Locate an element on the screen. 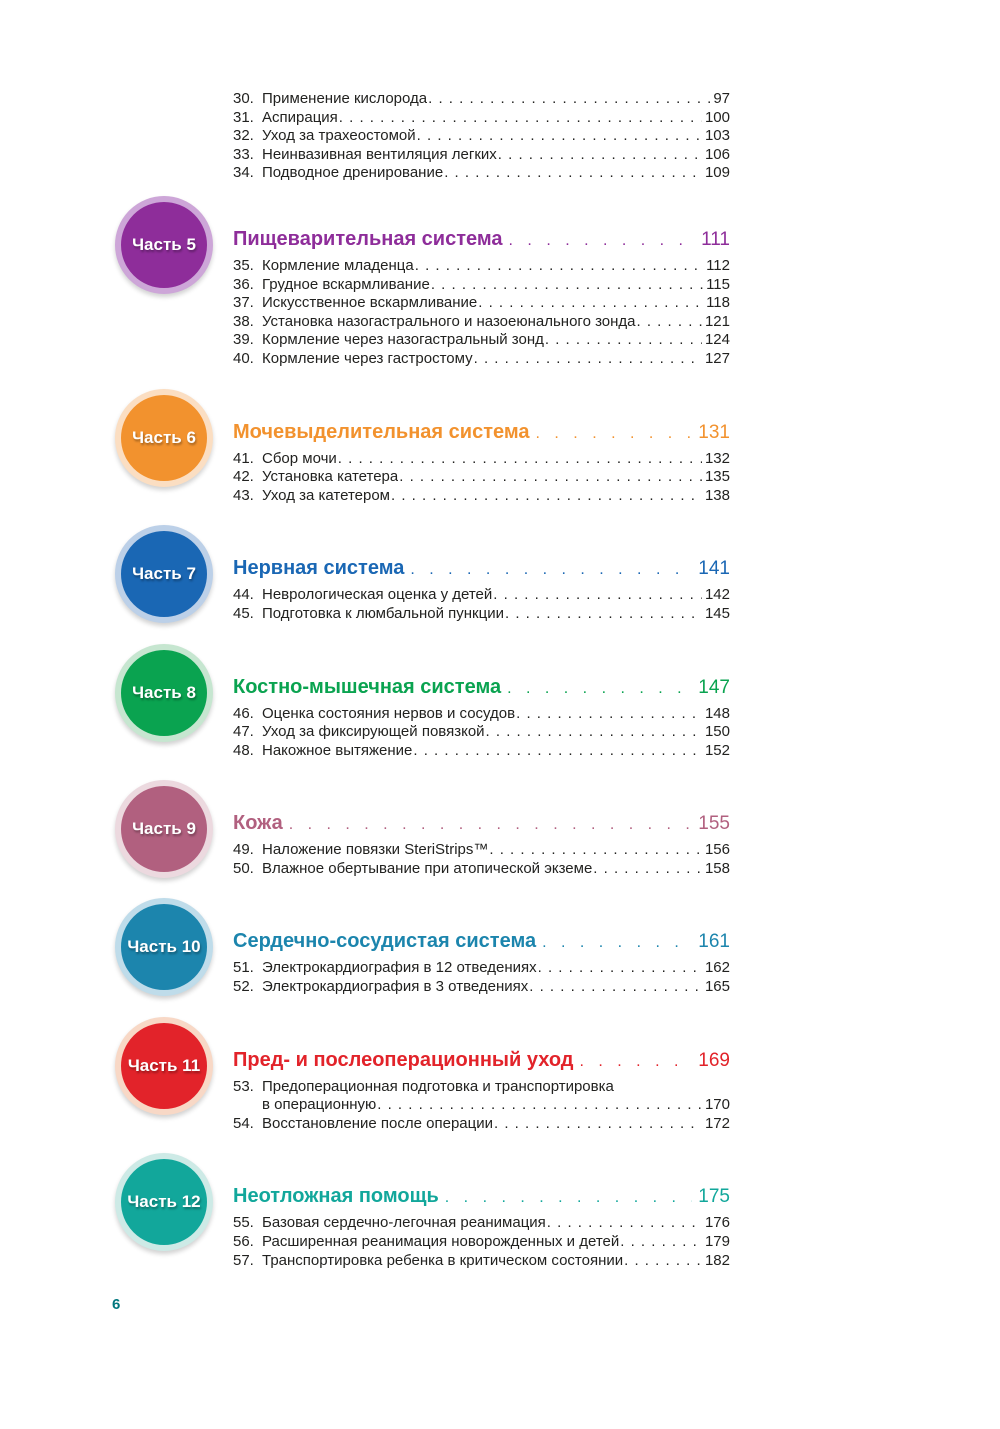 Image resolution: width=1000 pixels, height=1429 pixels. part-badge-label: Часть 10 is located at coordinates (164, 947).